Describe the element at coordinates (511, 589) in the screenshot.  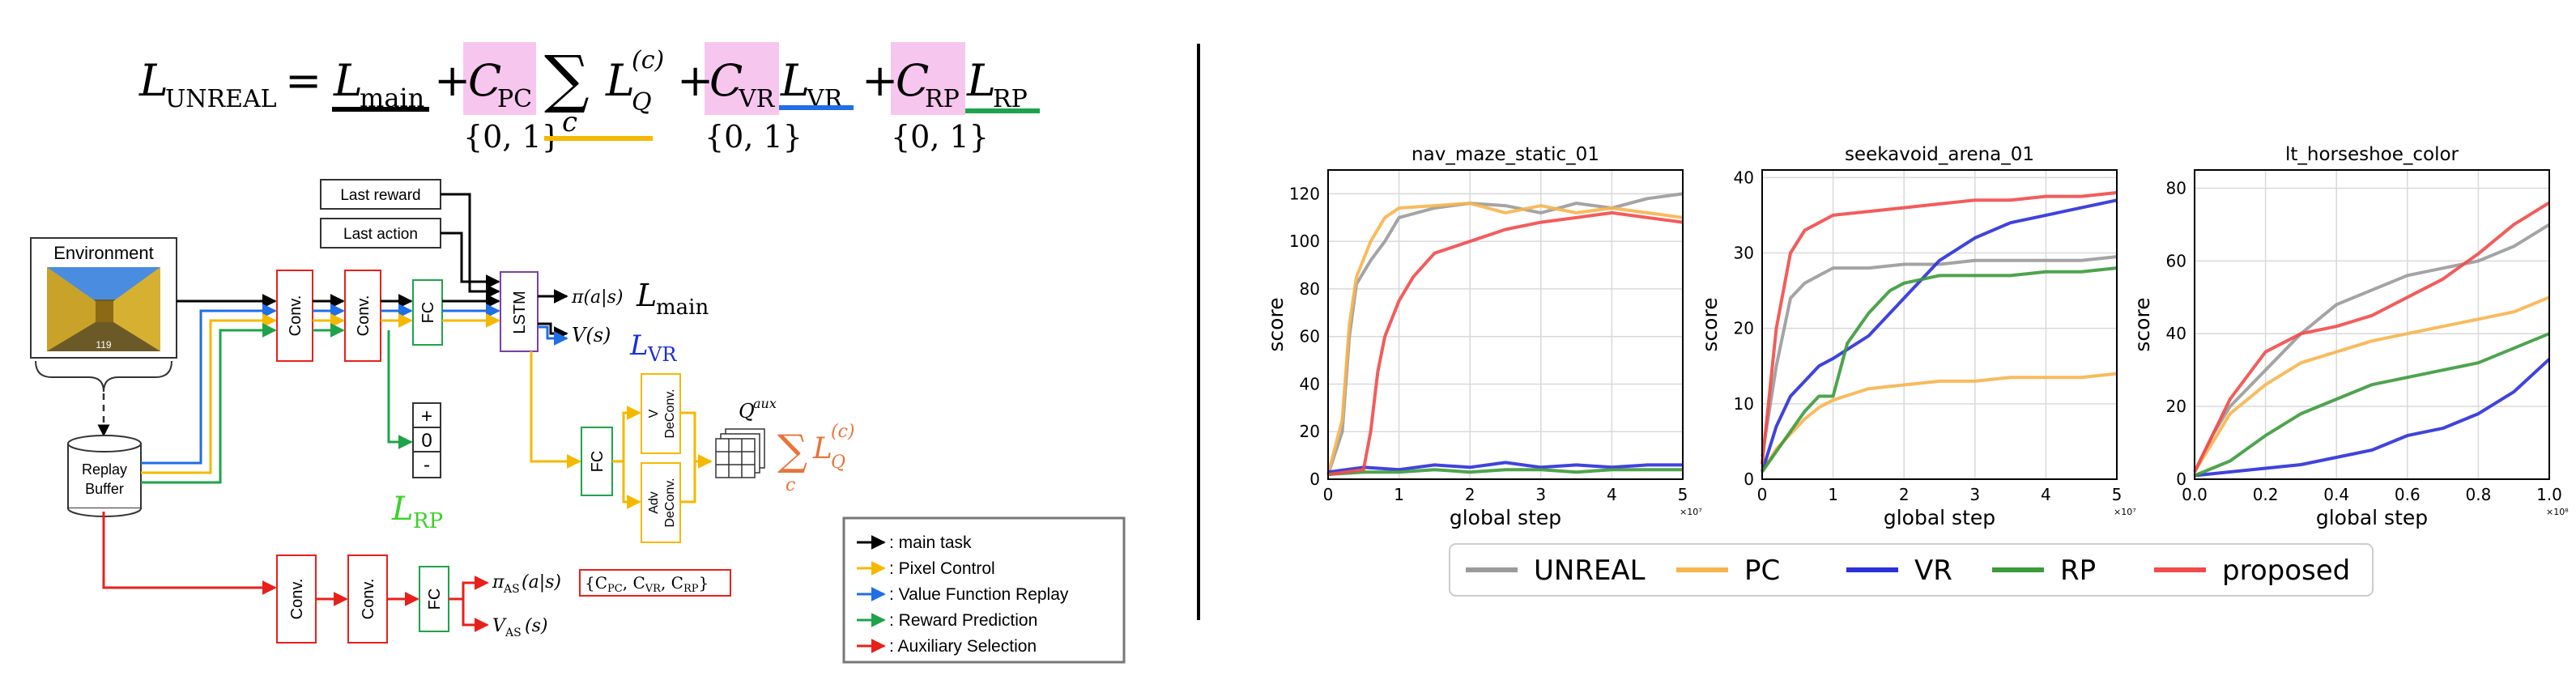
I see `pi-as-sub: AS` at that location.